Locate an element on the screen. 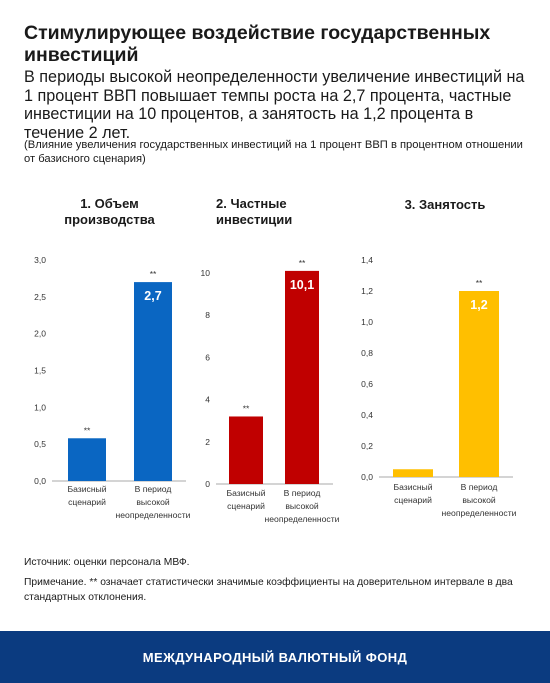 This screenshot has height=683, width=550. y-tick-label: 0,2 is located at coordinates (367, 446).